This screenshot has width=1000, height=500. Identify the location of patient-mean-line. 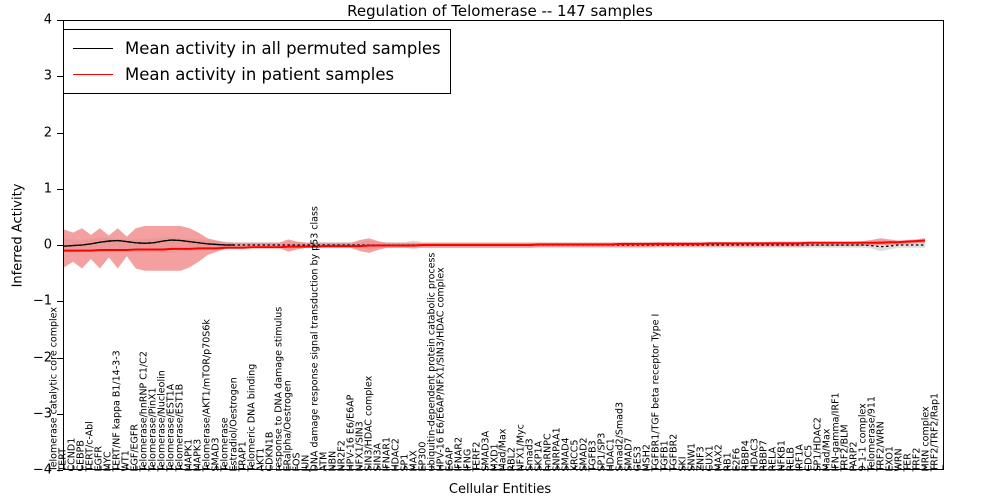
(495, 245).